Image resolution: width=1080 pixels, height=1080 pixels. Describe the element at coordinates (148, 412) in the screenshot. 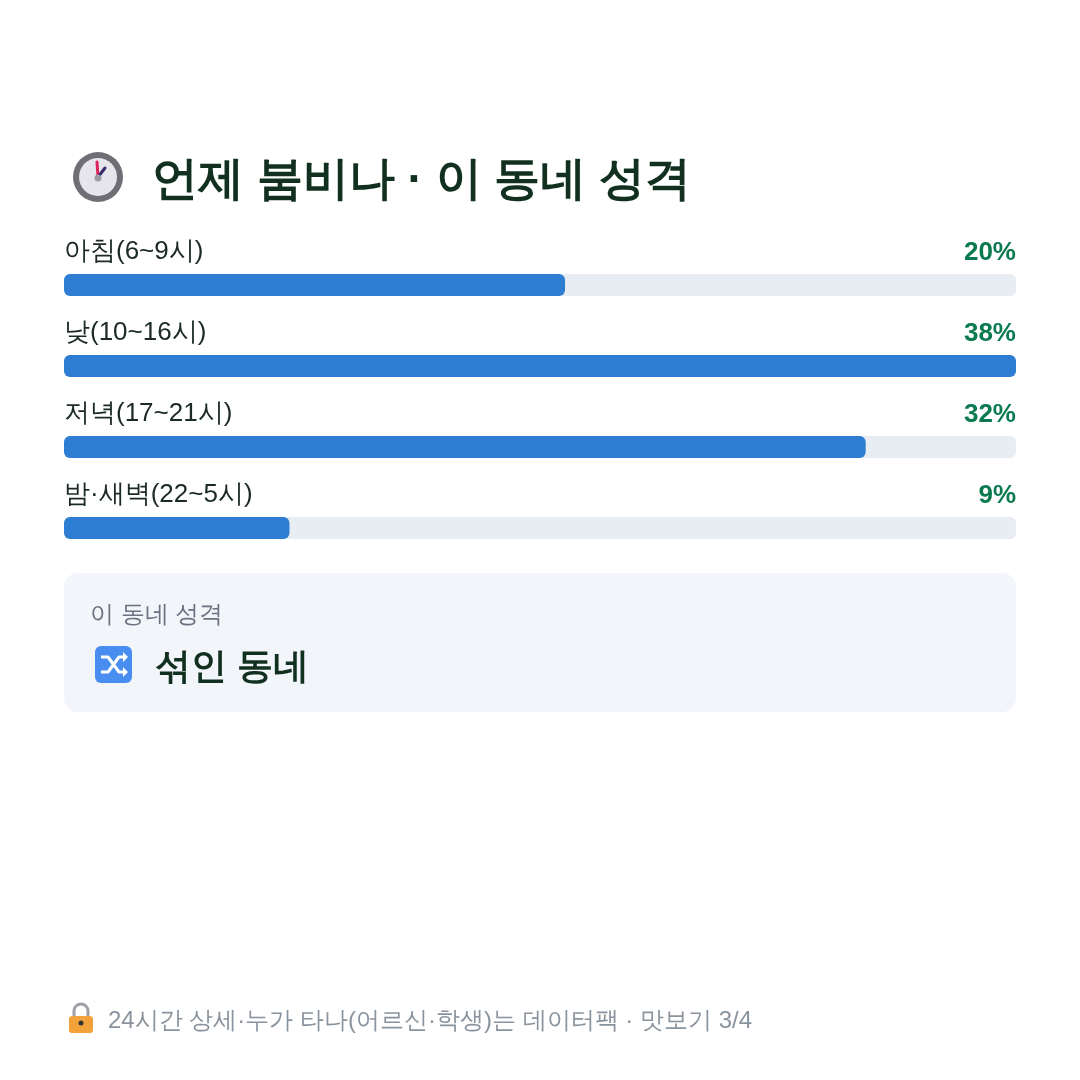

I see `y-tick-label: 저녁(17~21시)` at that location.